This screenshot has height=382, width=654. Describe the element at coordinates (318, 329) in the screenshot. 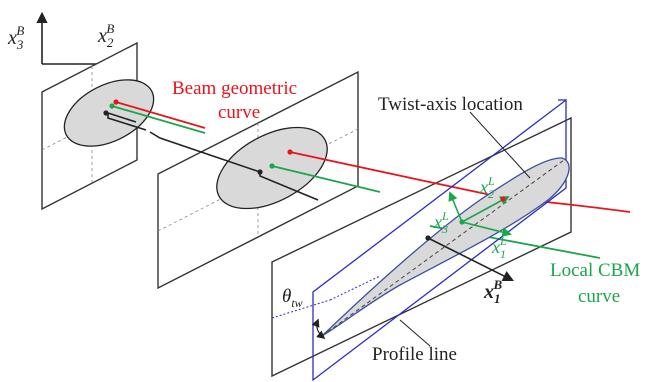

I see `twist-angle-arc` at that location.